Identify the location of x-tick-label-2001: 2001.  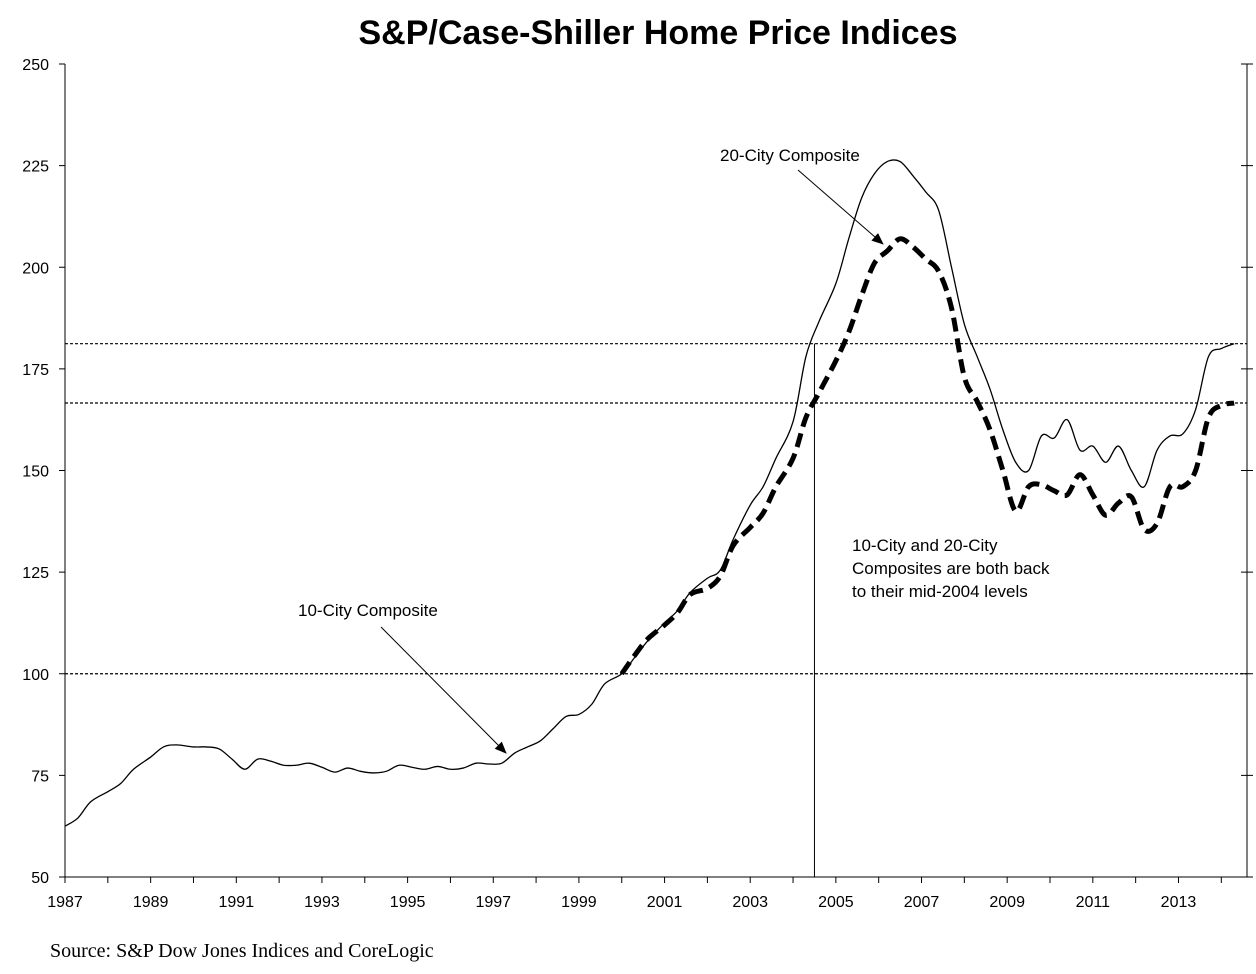
(665, 902).